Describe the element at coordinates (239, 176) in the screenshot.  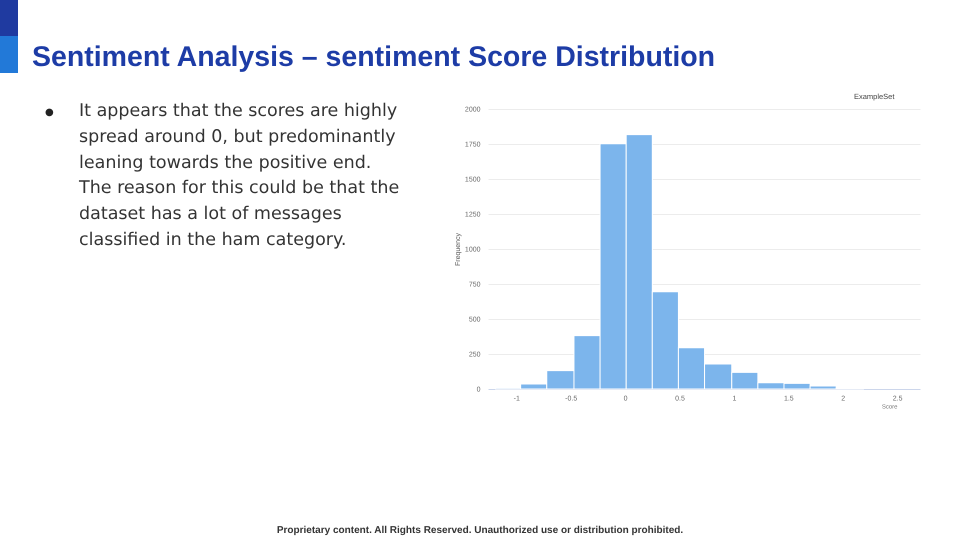
I see `text: It appears that the scores are highly spread around 0, but predominantly leaning towards the positive end. The reason for this could be that the dataset has a lot of messages classified in the ham category.` at that location.